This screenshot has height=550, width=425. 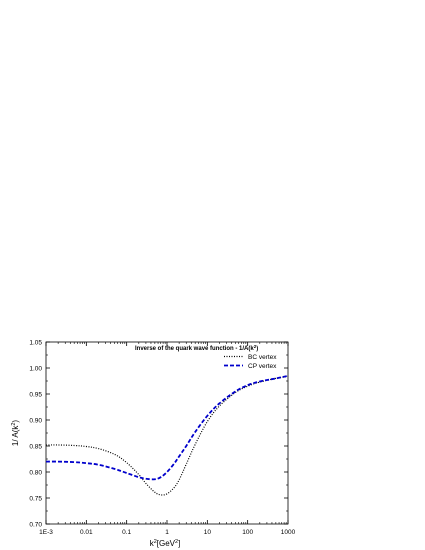 I want to click on y-tick-label: 1.05, so click(x=35, y=342).